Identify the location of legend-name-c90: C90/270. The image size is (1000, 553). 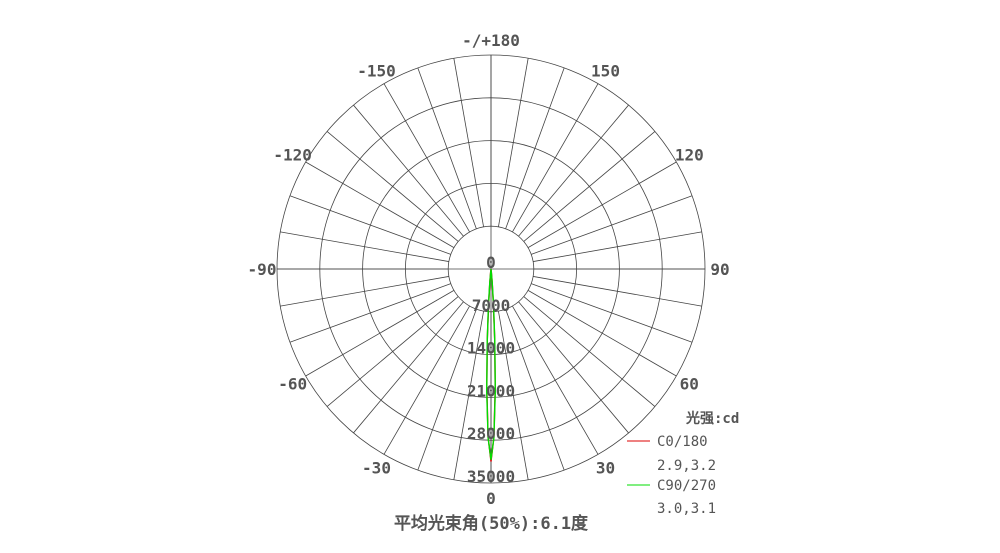
(686, 486).